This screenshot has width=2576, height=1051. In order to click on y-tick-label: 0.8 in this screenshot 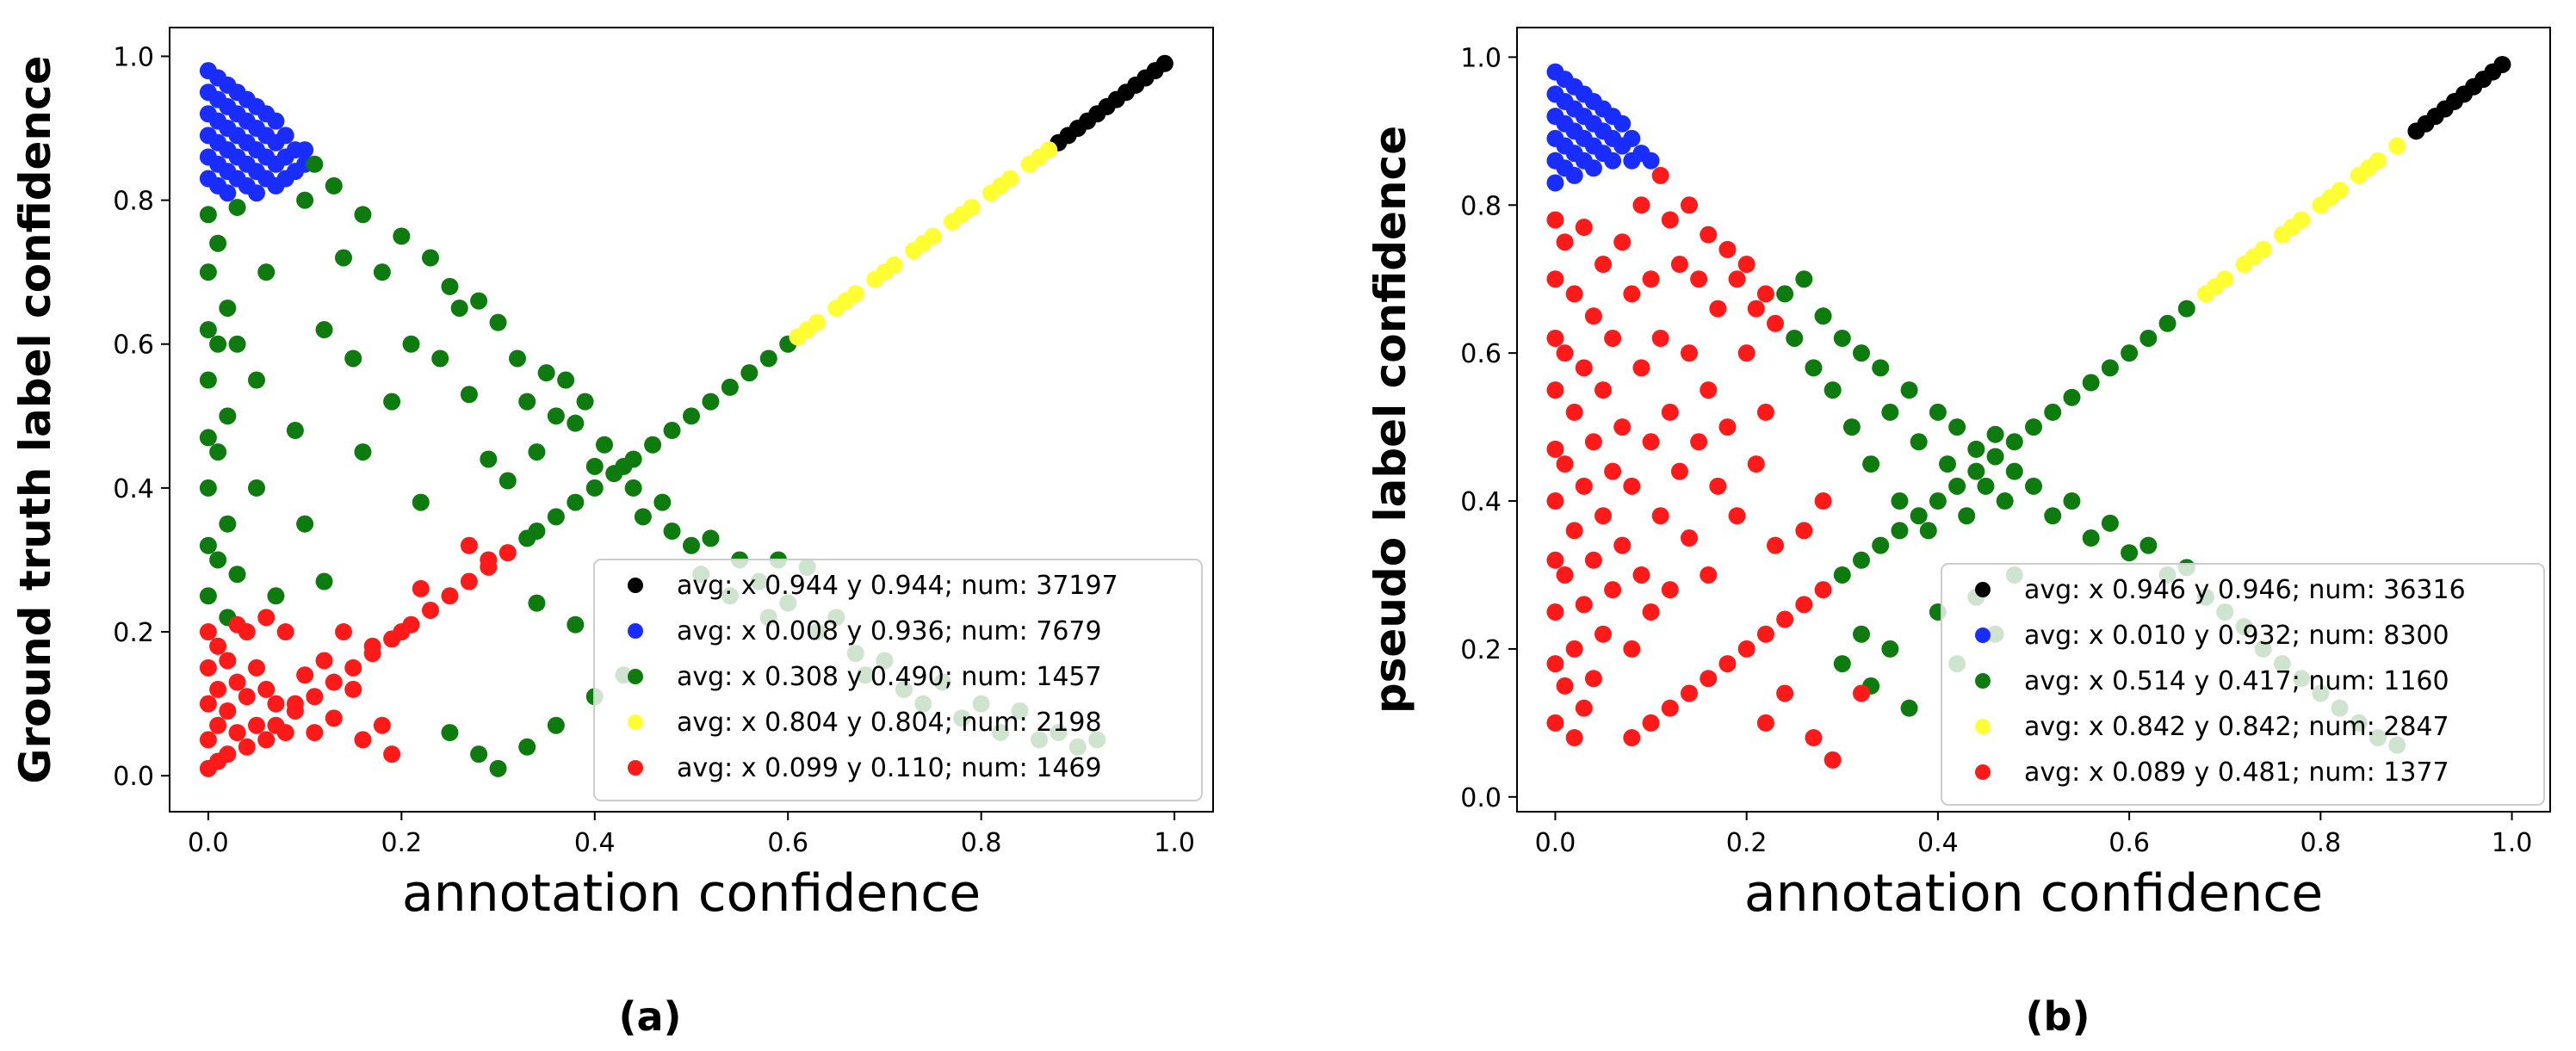, I will do `click(133, 202)`.